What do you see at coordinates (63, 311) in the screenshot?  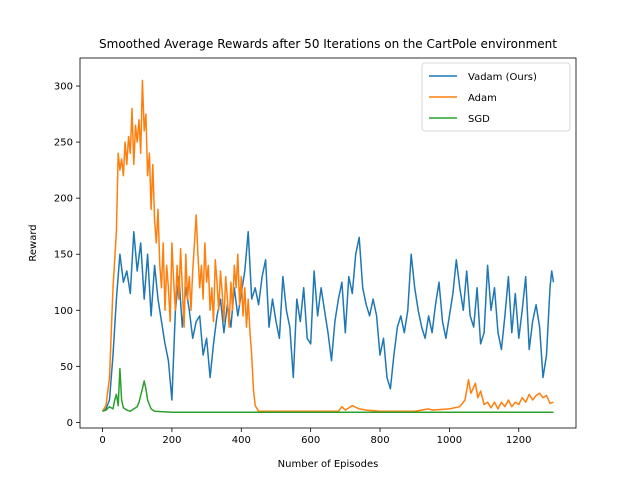 I see `y-tick-label: 100` at bounding box center [63, 311].